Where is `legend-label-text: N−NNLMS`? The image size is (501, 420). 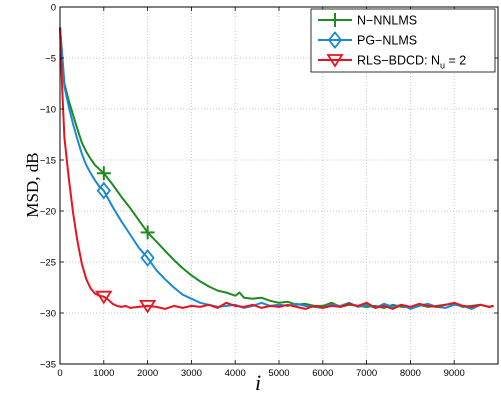
legend-label-text: N−NNLMS is located at coordinates (387, 21).